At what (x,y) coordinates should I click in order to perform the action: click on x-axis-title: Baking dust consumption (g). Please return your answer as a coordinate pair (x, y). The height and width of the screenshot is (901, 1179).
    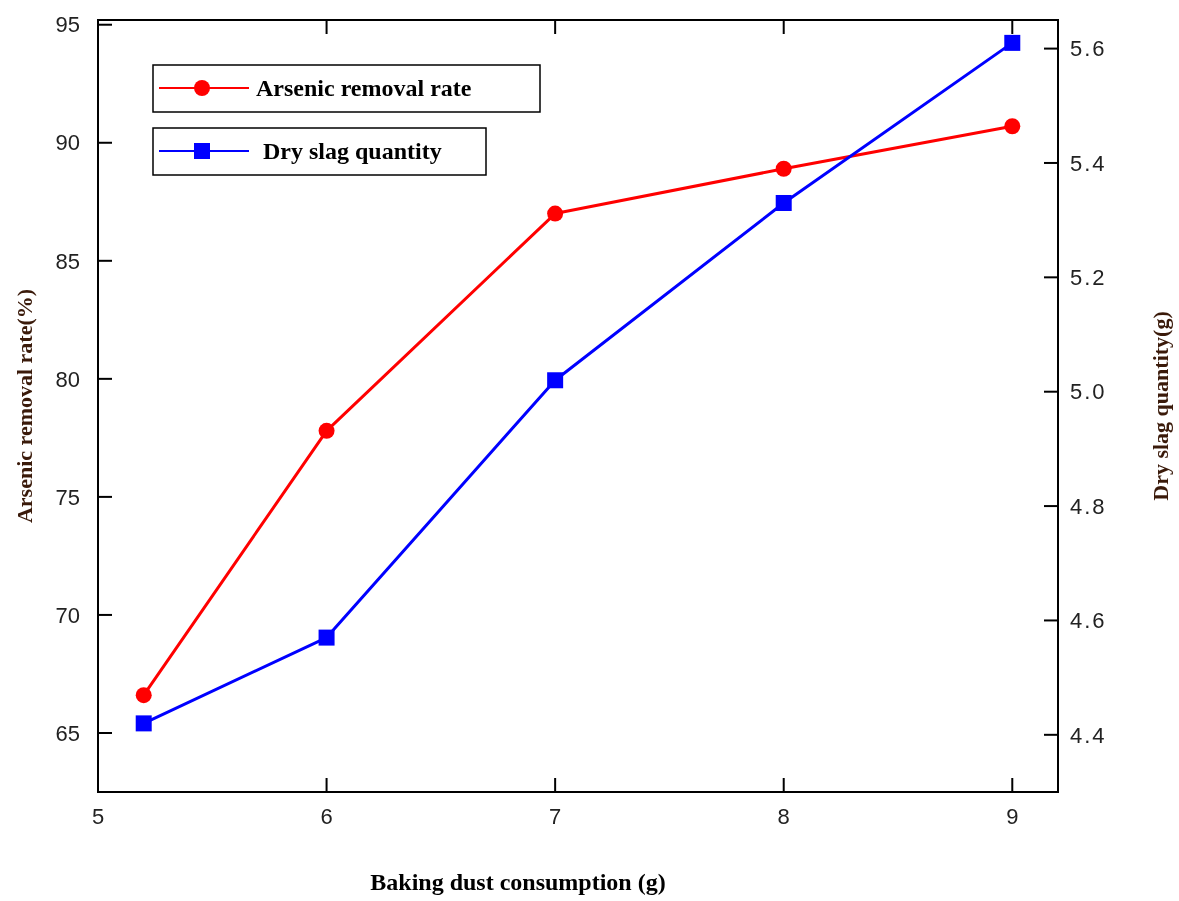
    Looking at the image, I should click on (518, 882).